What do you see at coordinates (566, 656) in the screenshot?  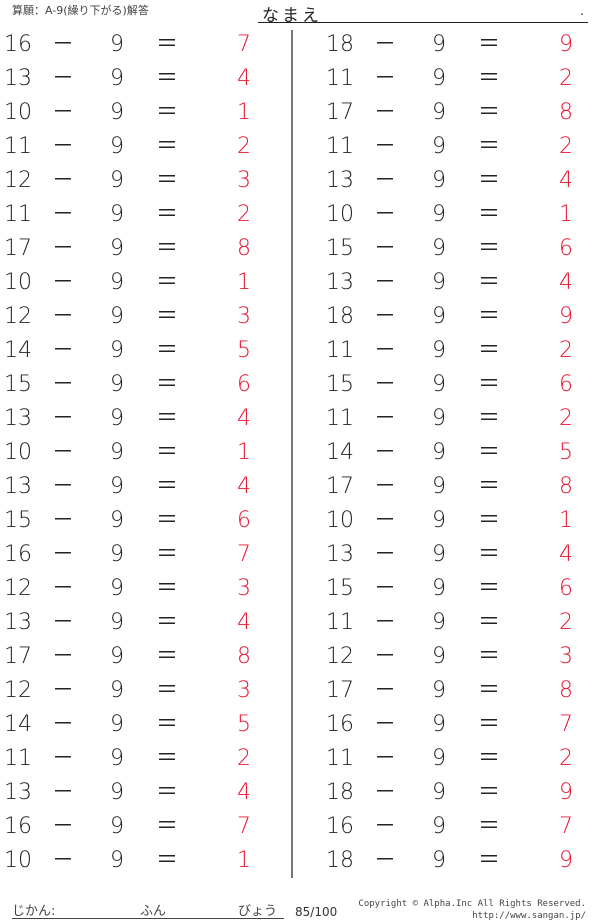 I see `answer: 3` at bounding box center [566, 656].